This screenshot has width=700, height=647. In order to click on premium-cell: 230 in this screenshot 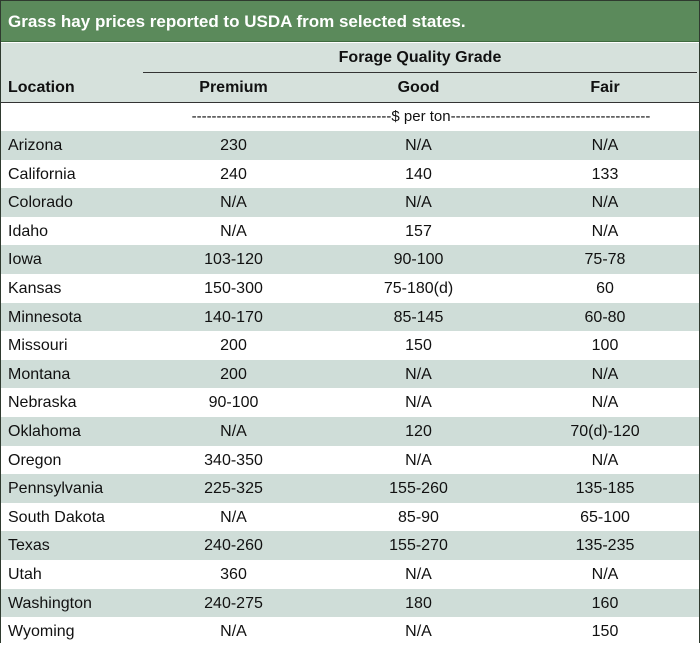, I will do `click(233, 145)`.